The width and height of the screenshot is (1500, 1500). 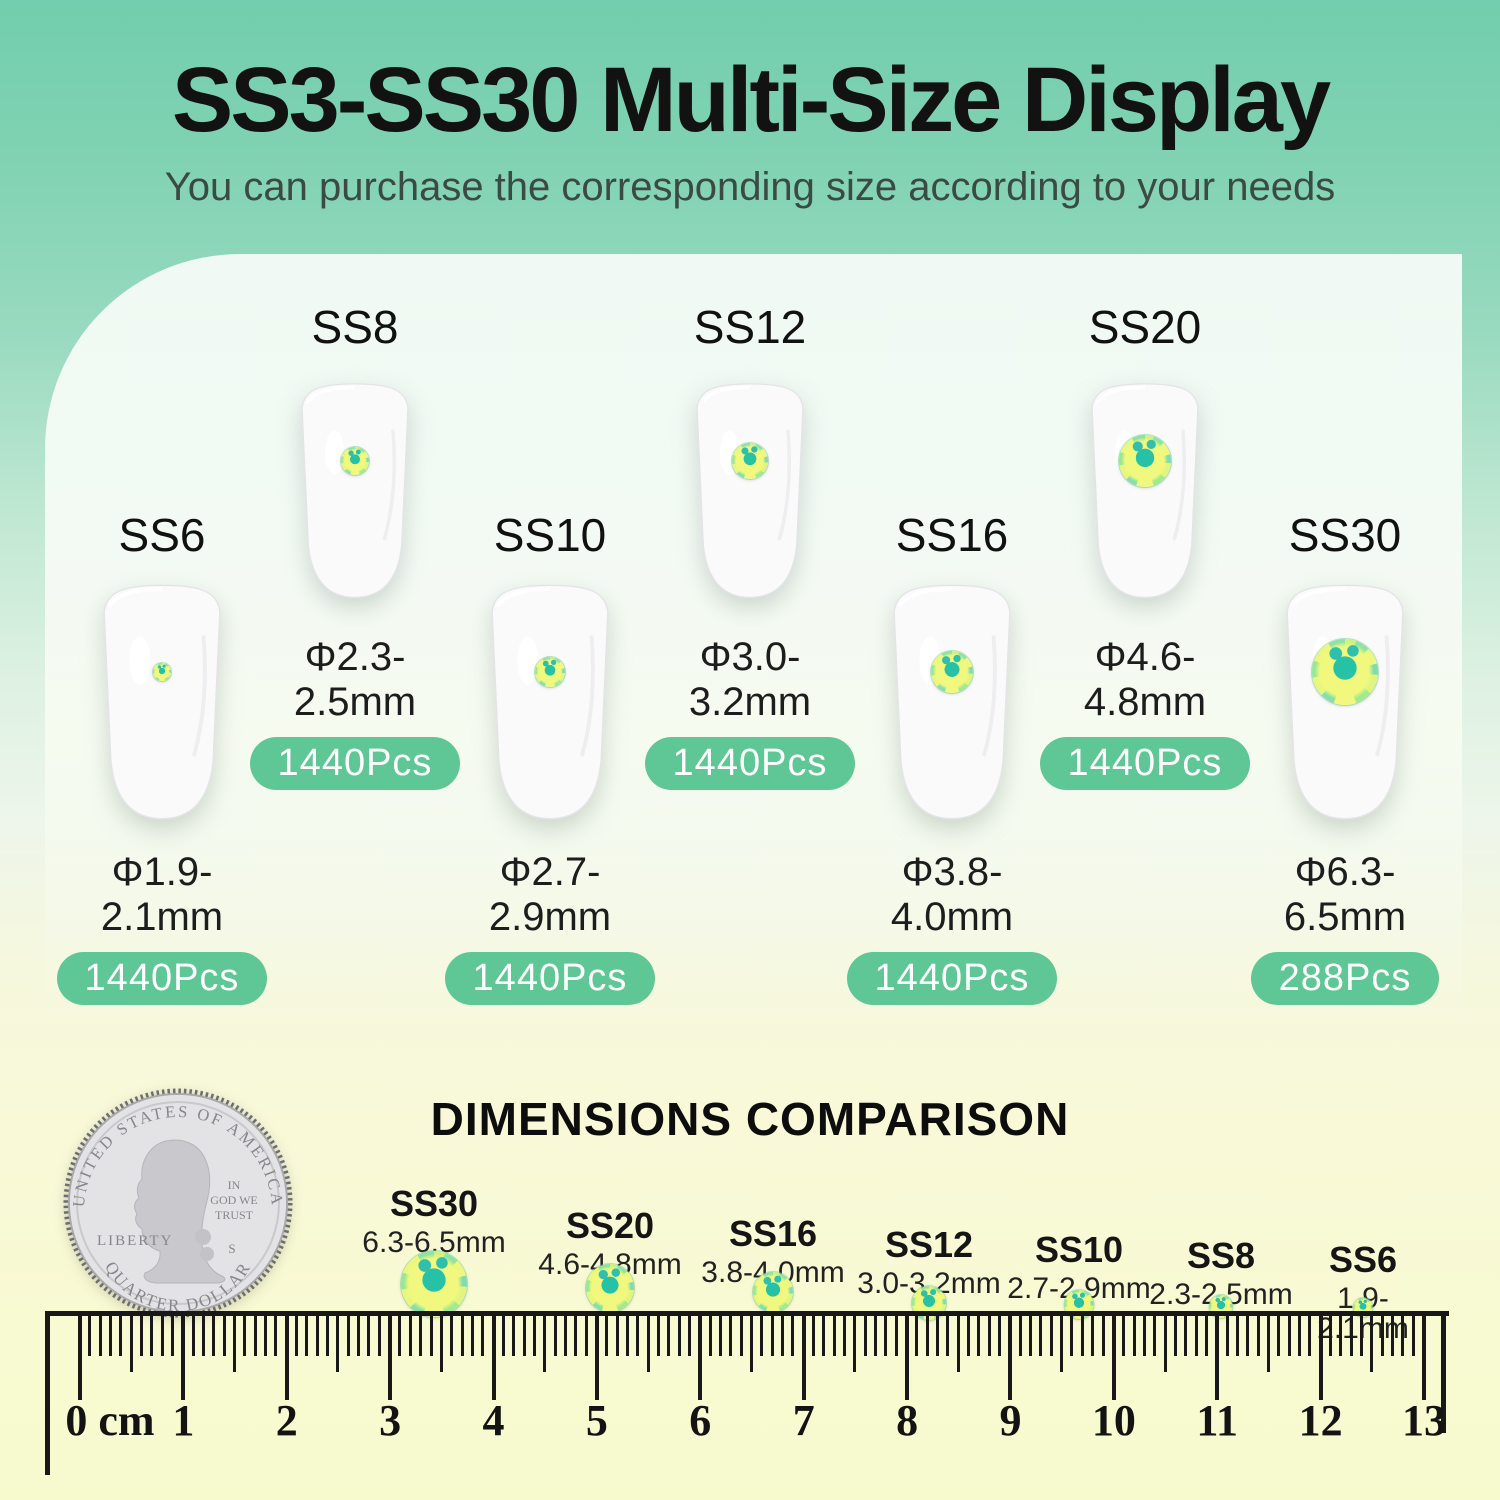 What do you see at coordinates (1145, 327) in the screenshot?
I see `size-label: SS20` at bounding box center [1145, 327].